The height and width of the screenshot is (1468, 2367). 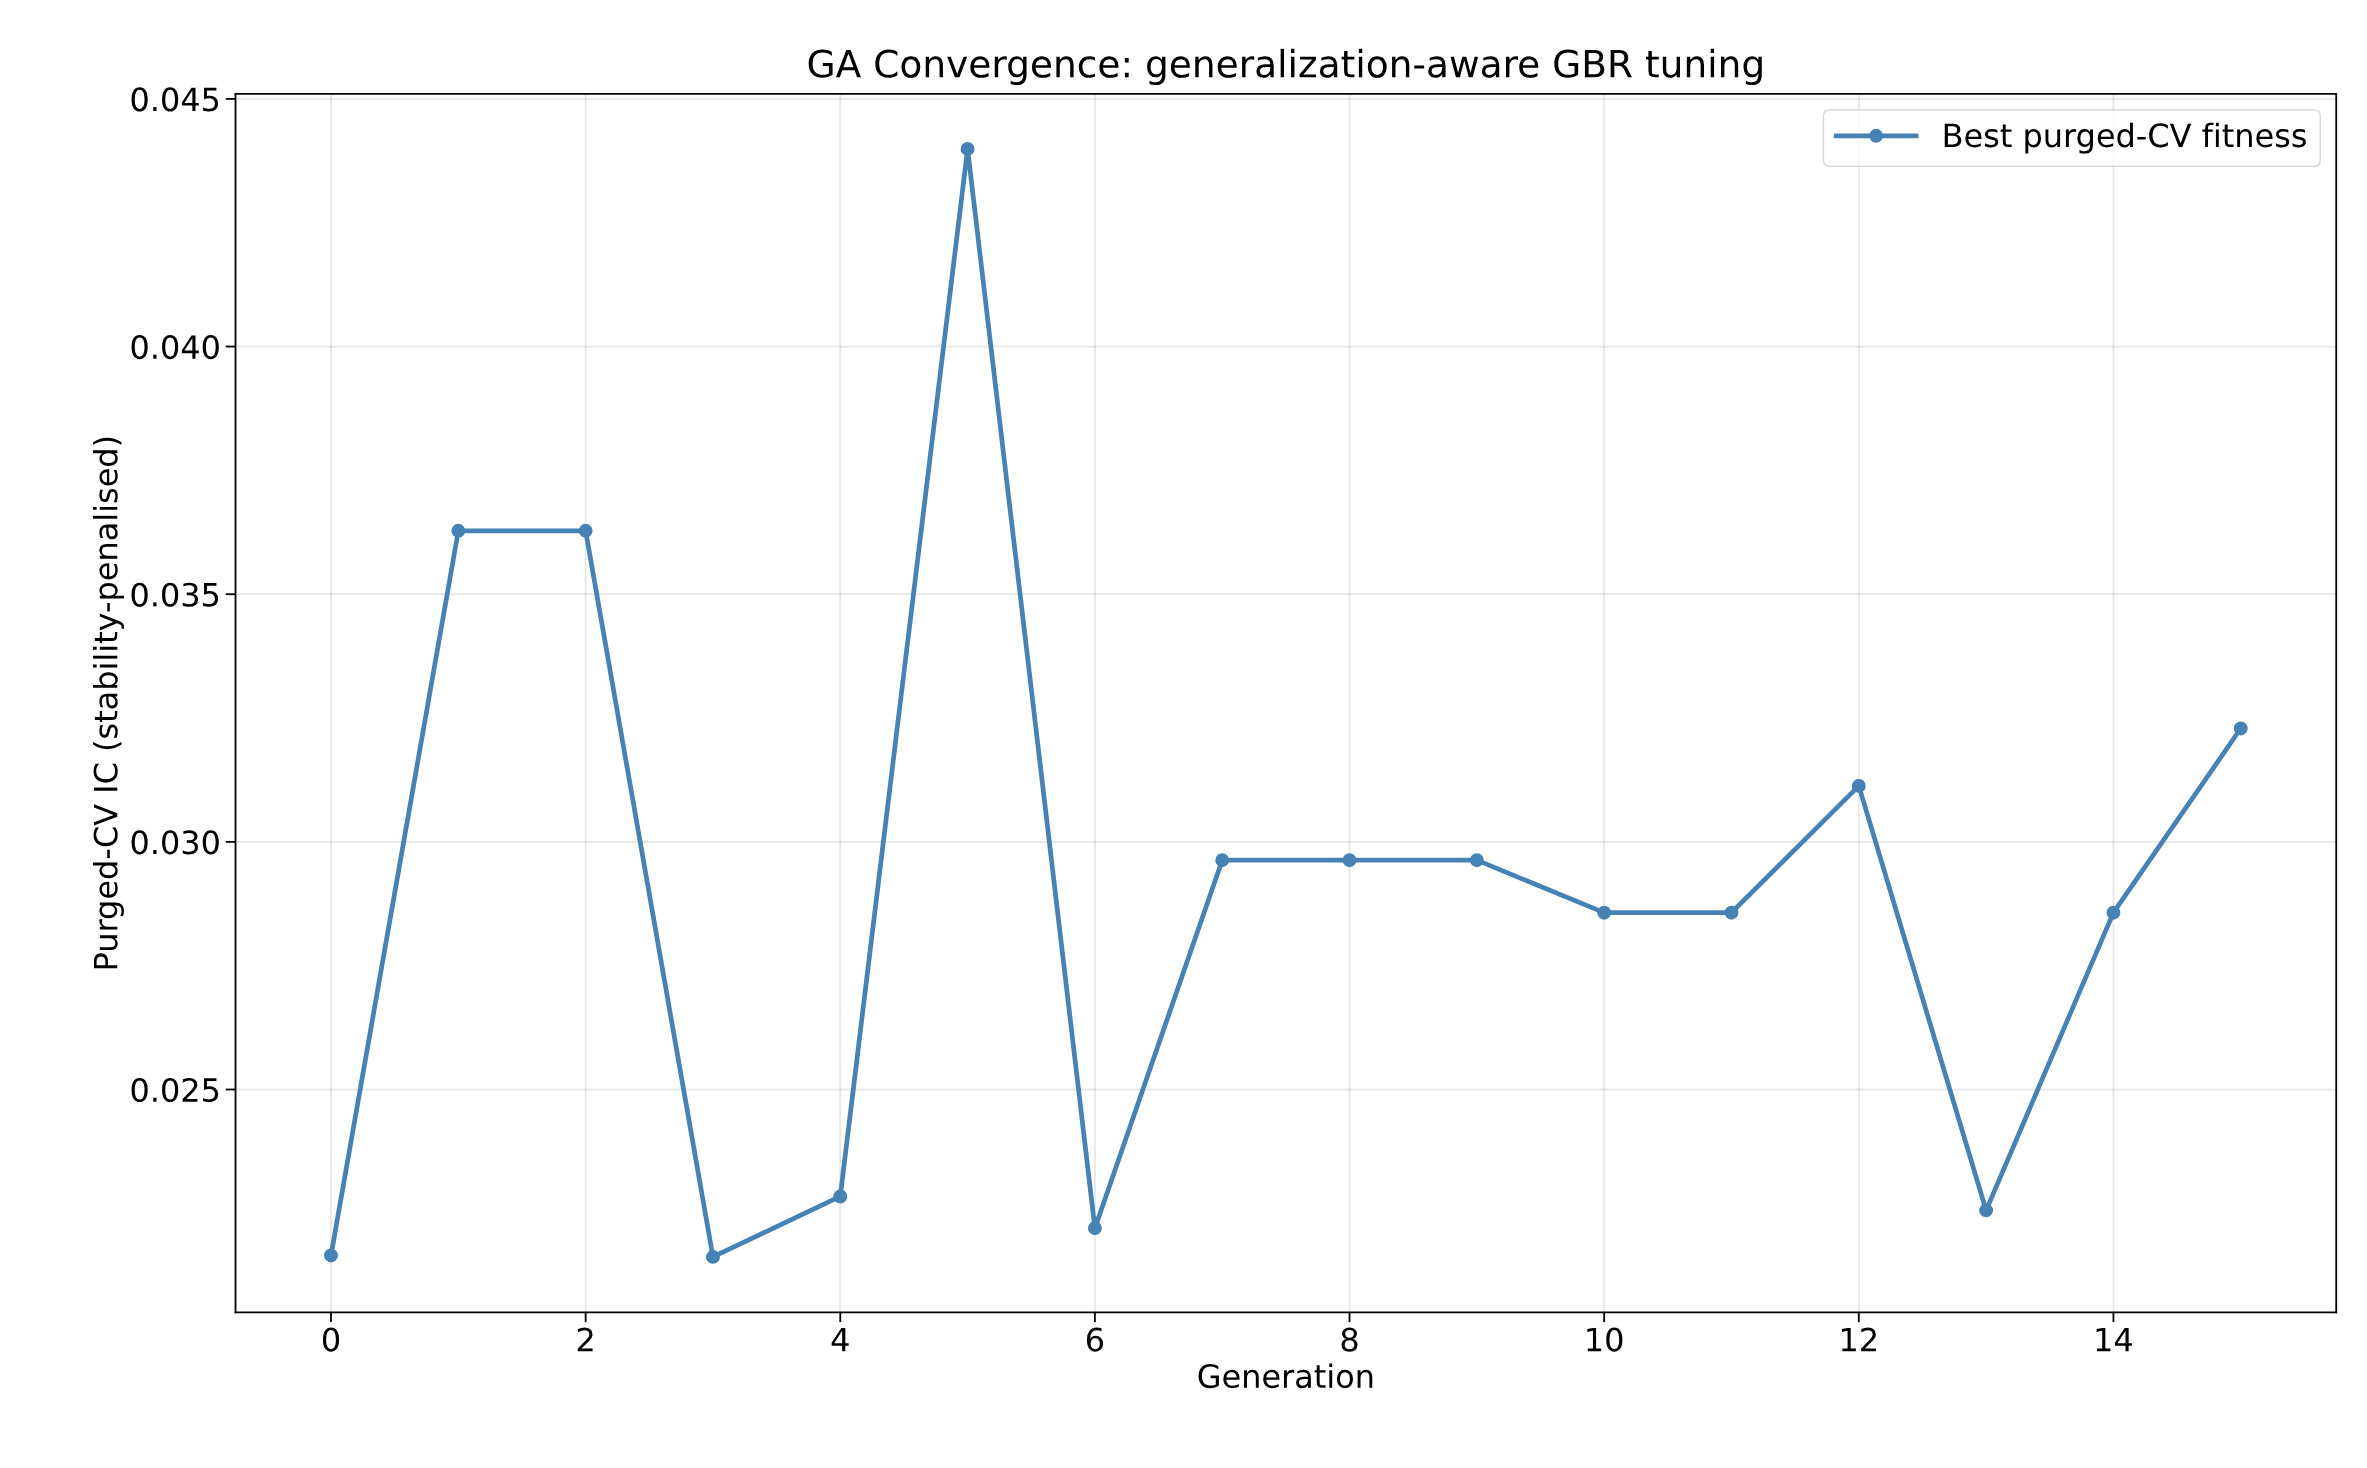 I want to click on y-tick-label: 0.025, so click(x=175, y=1090).